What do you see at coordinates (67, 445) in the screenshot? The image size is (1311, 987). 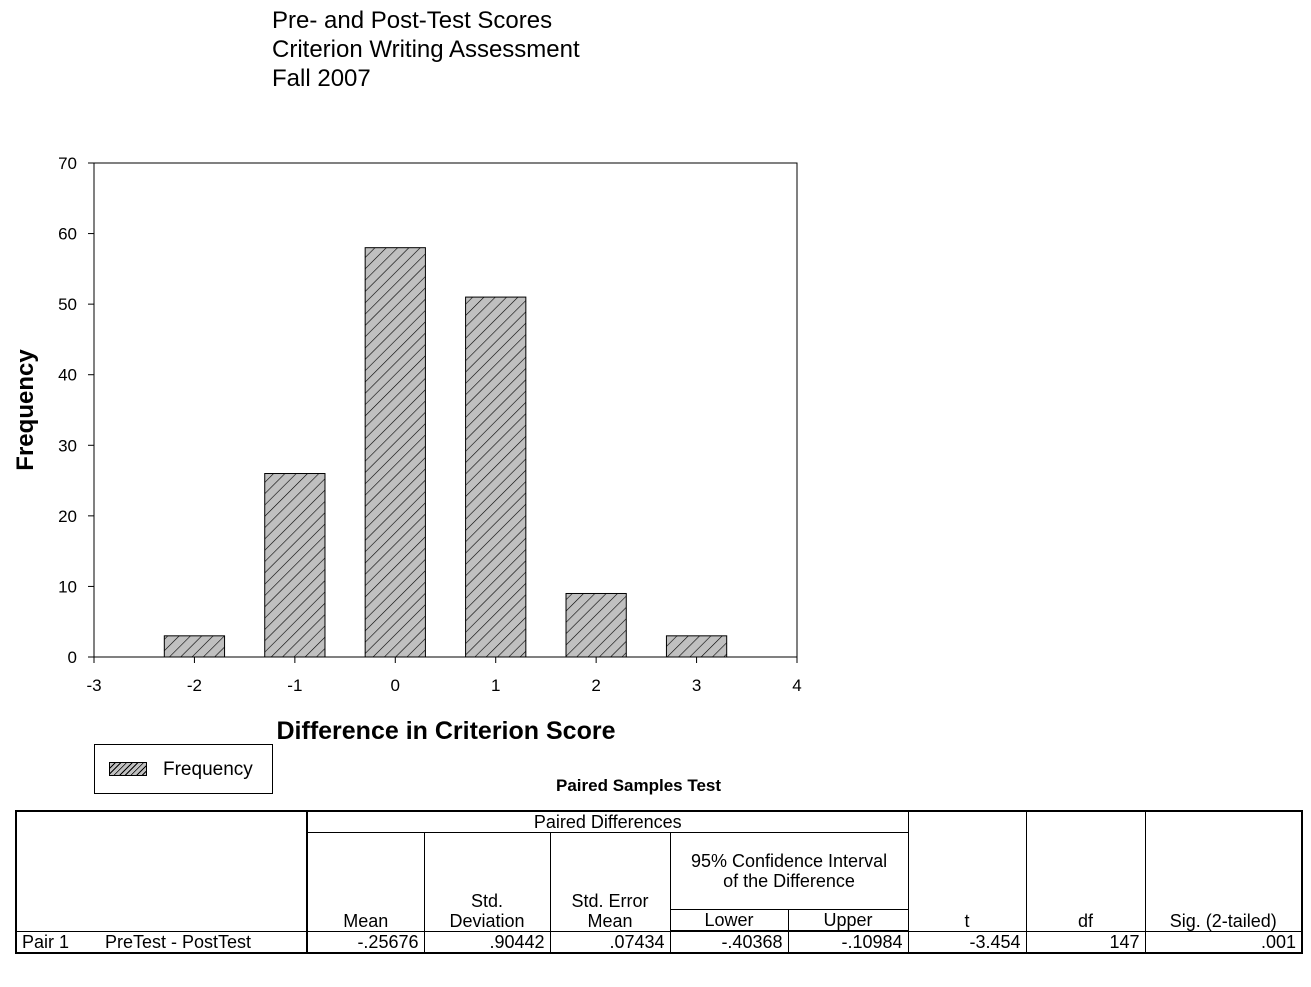 I see `y-tick-label: 30` at bounding box center [67, 445].